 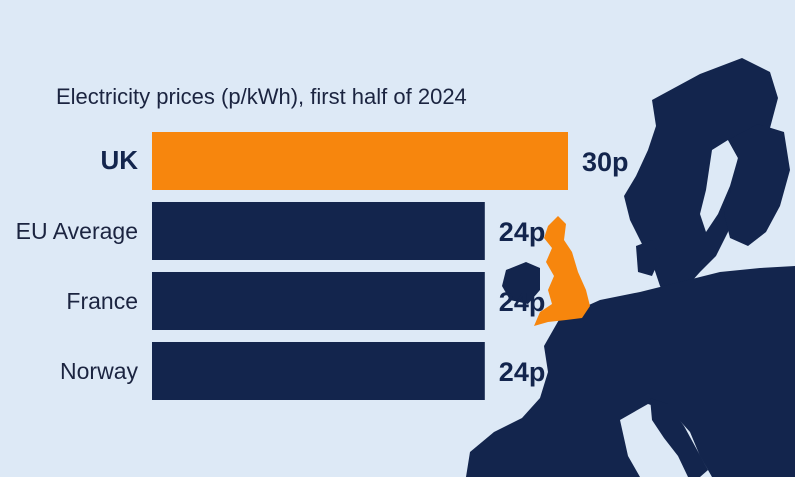 What do you see at coordinates (99, 371) in the screenshot?
I see `category-label-norway: Norway` at bounding box center [99, 371].